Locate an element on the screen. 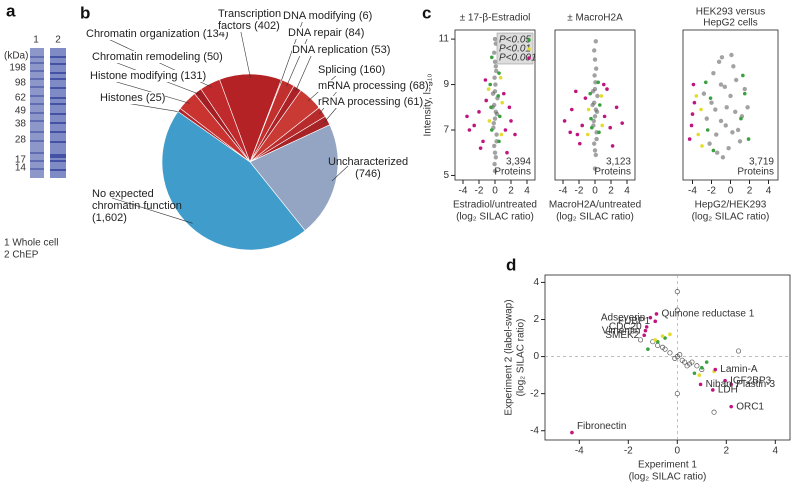 Image resolution: width=800 pixels, height=491 pixels. lane-label: 1 is located at coordinates (36, 40).